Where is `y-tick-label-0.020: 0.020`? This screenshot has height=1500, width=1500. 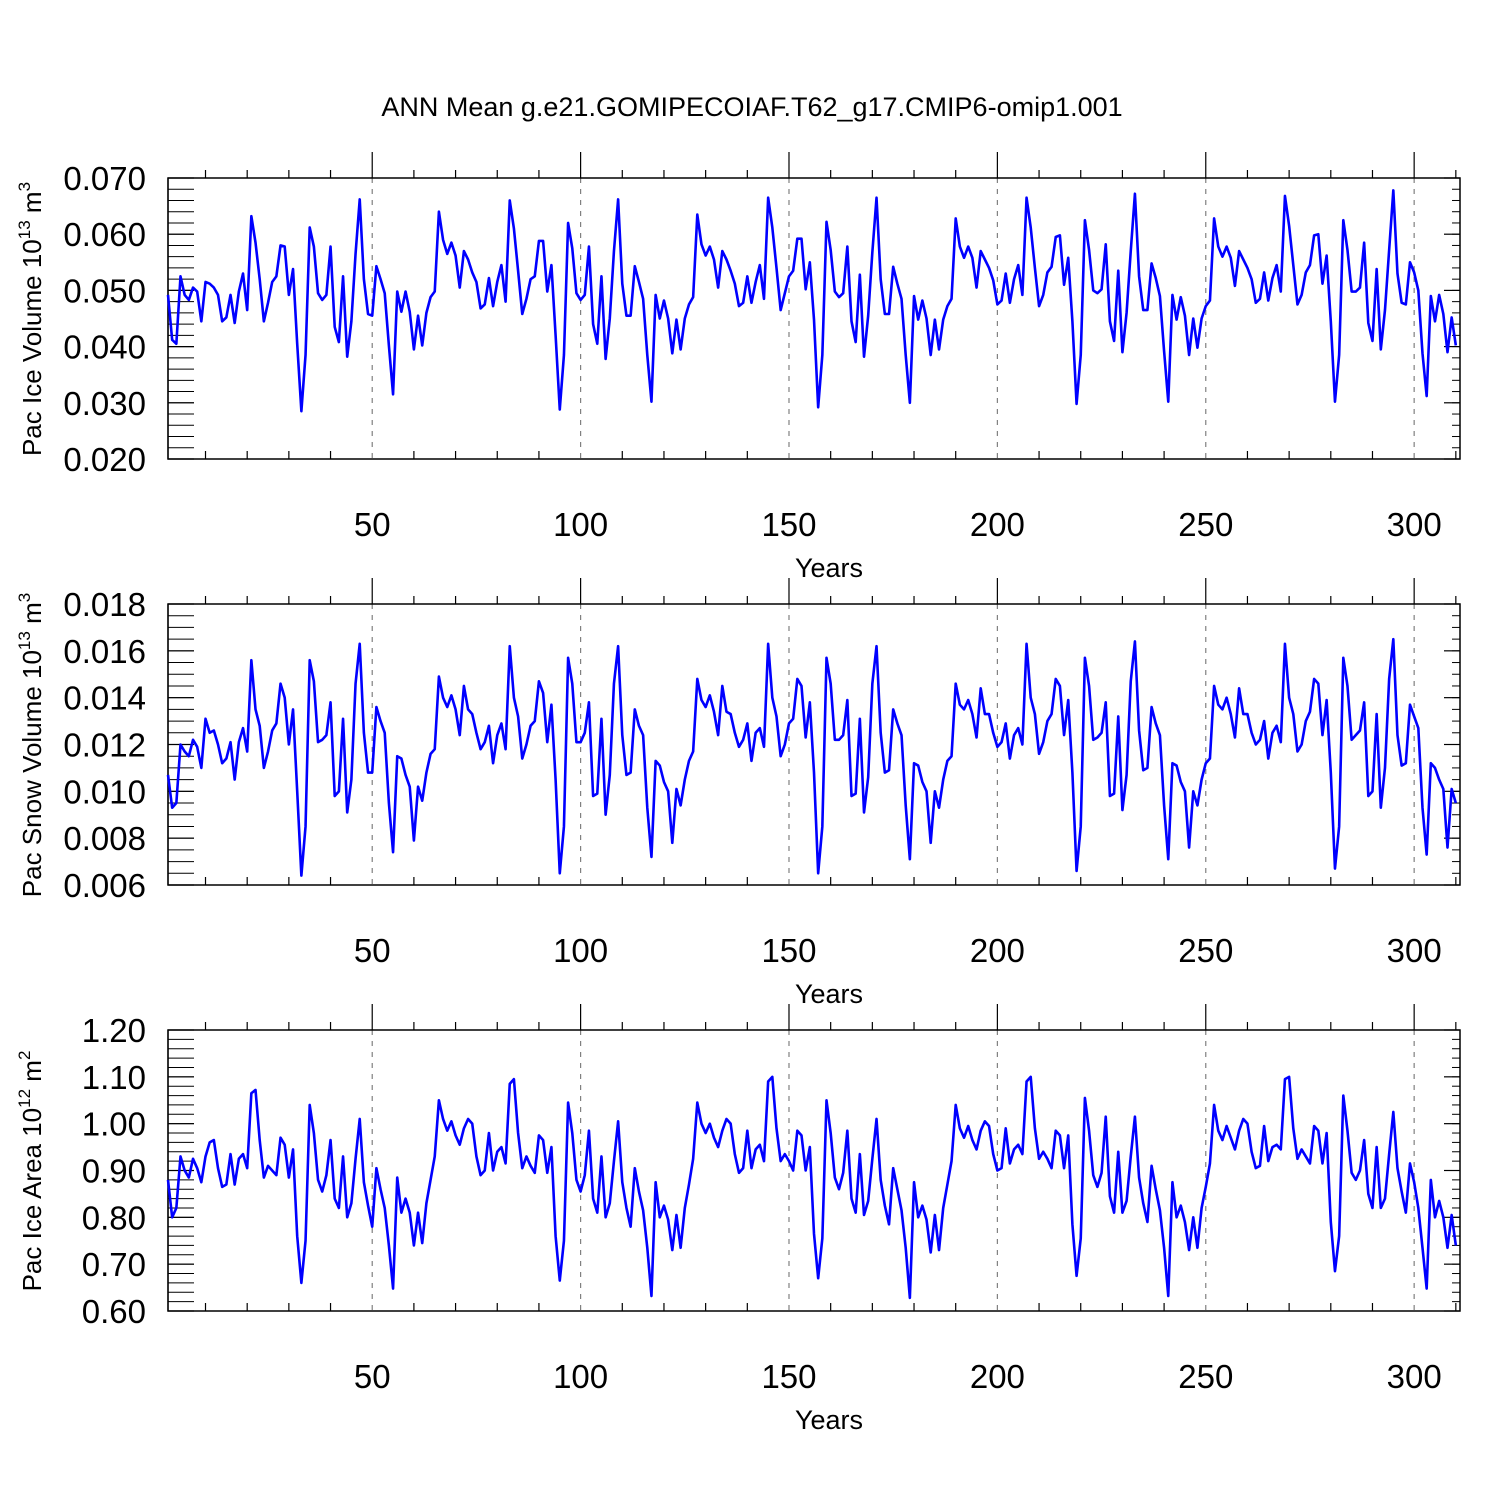
y-tick-label-0.020: 0.020 is located at coordinates (104, 459).